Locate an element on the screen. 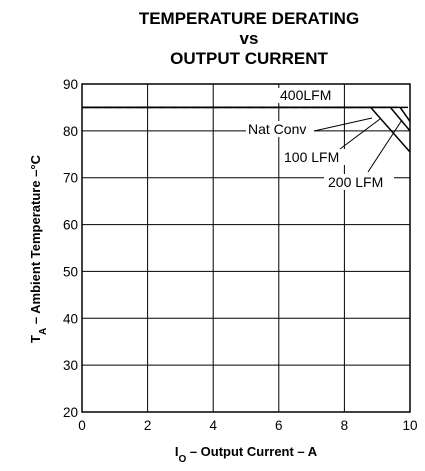  annotations: 400LFM Nat Conv 100 LFM 200 LFM is located at coordinates (324, 138).